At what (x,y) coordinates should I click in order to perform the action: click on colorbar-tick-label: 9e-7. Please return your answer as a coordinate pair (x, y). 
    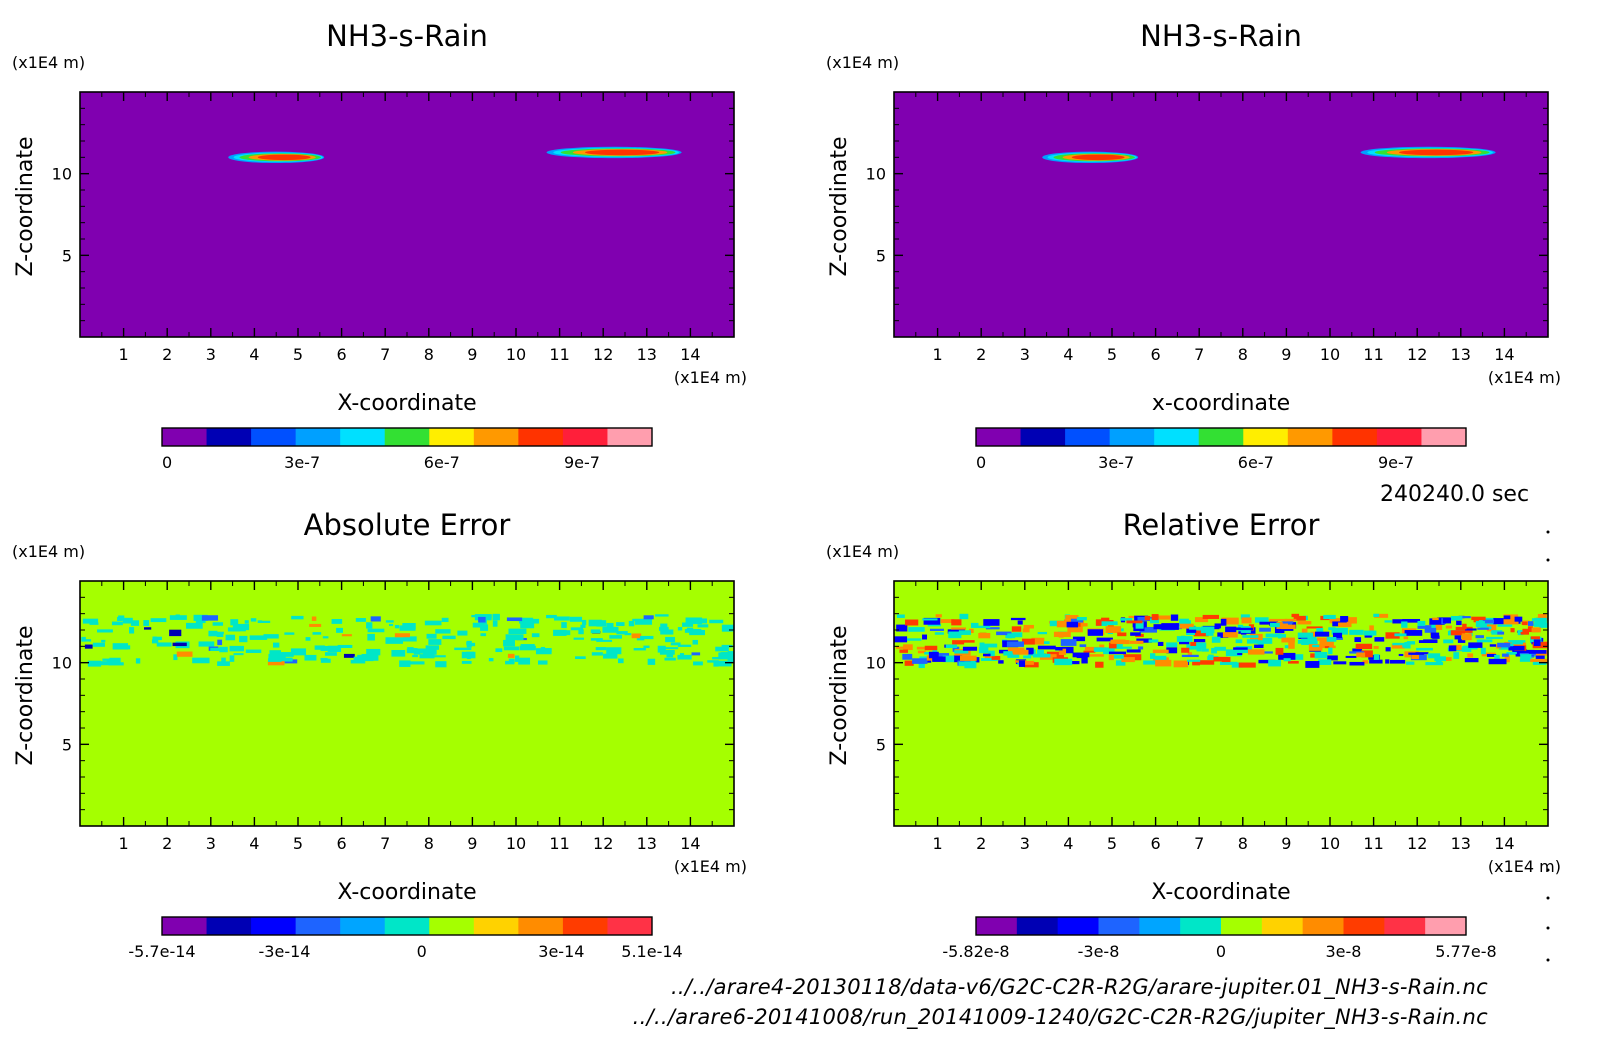
    Looking at the image, I should click on (1396, 462).